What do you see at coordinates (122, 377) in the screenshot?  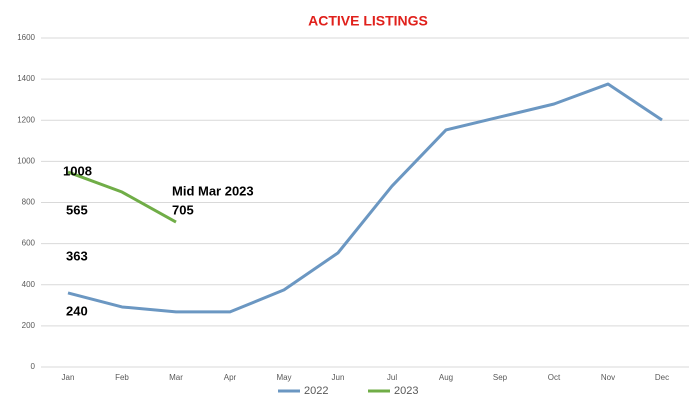 I see `x-tick-label: Feb` at bounding box center [122, 377].